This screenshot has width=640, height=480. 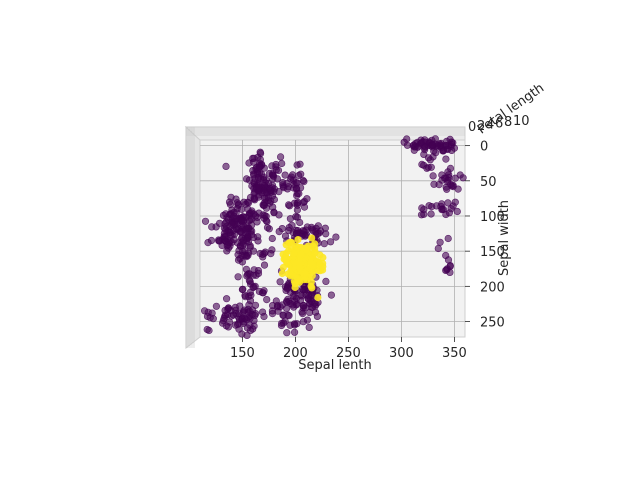 I want to click on z-tick-label: 2, so click(x=481, y=126).